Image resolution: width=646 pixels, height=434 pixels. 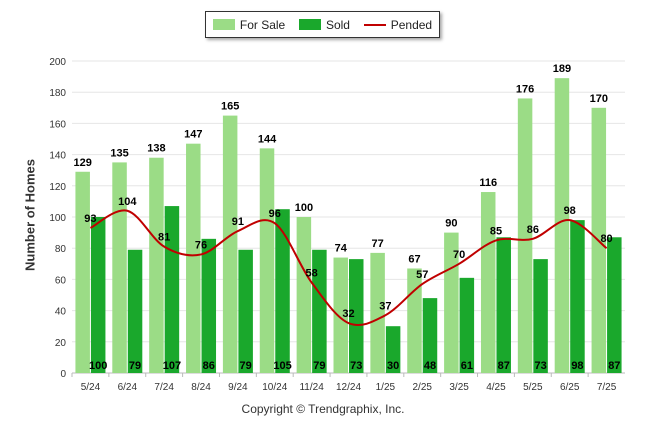 I want to click on x-tick-label: 12/24, so click(x=348, y=387).